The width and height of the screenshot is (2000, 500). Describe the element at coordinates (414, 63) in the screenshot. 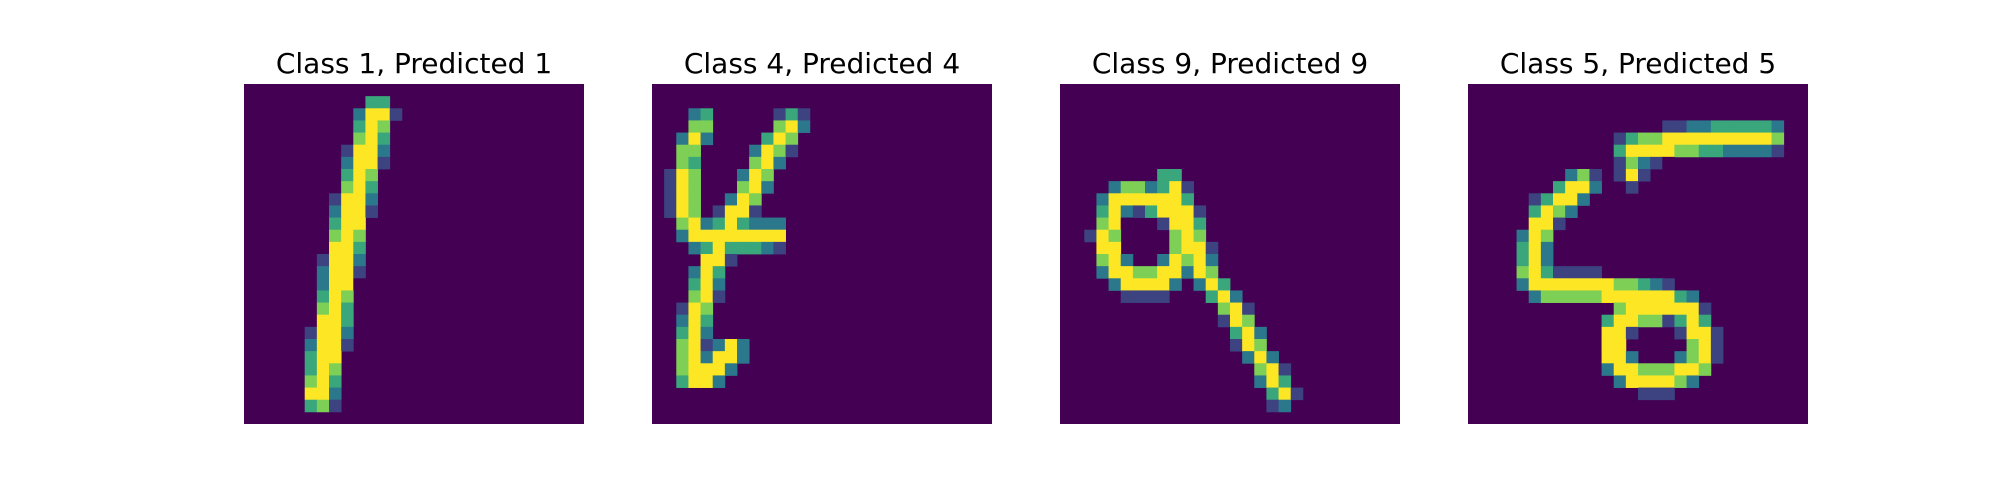

I see `subplot-title: Class 1, Predicted 1` at that location.